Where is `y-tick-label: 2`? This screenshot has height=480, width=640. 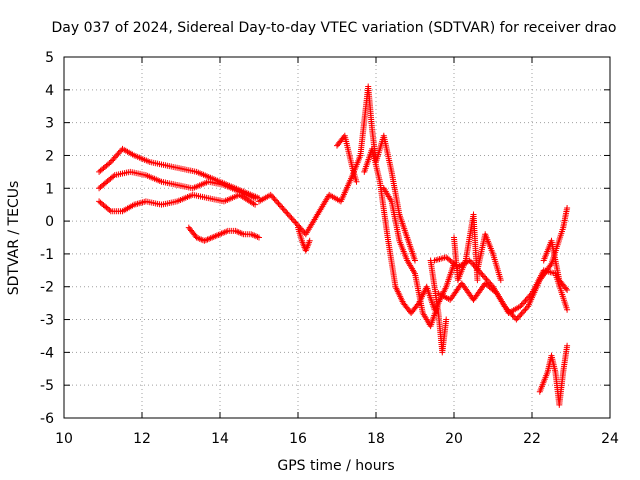 y-tick-label: 2 is located at coordinates (49, 156).